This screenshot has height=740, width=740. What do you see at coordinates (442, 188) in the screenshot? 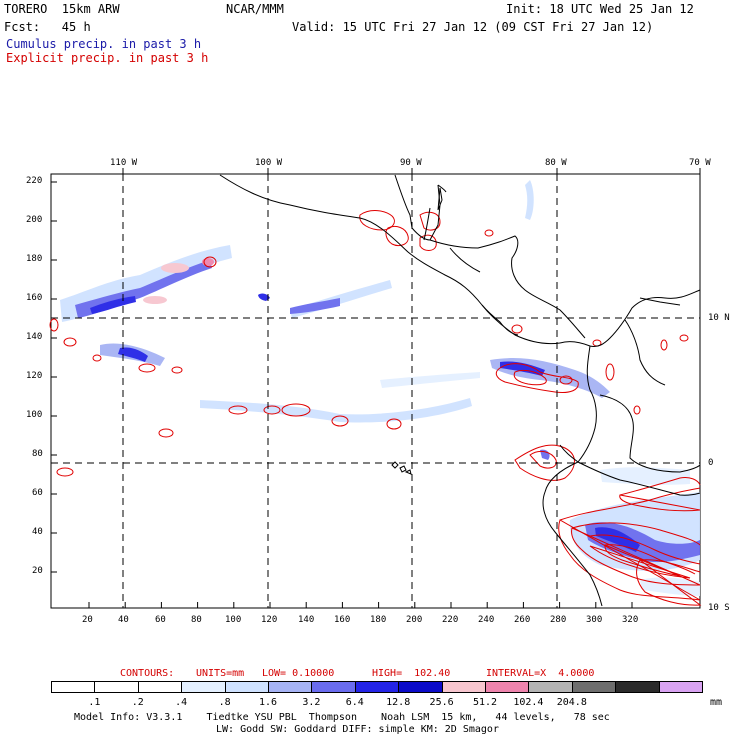
I see `yucatan` at bounding box center [442, 188].